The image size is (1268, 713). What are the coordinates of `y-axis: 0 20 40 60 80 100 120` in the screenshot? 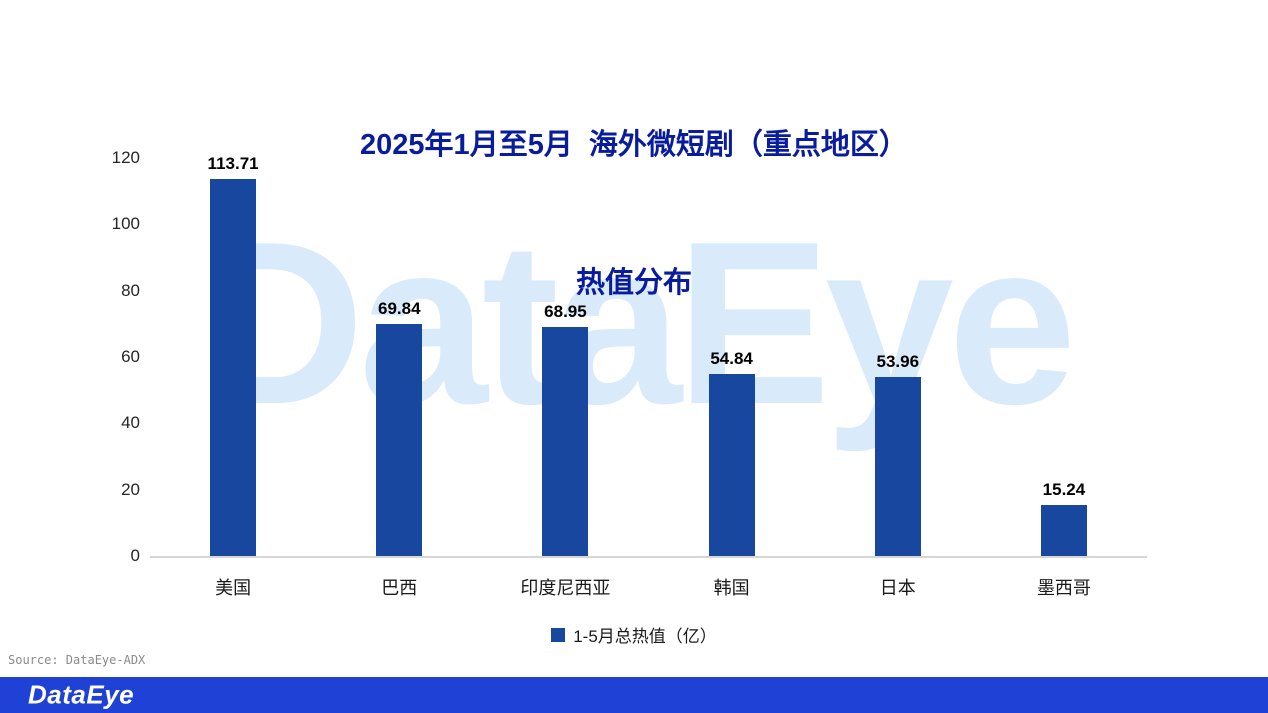 It's located at (125, 356).